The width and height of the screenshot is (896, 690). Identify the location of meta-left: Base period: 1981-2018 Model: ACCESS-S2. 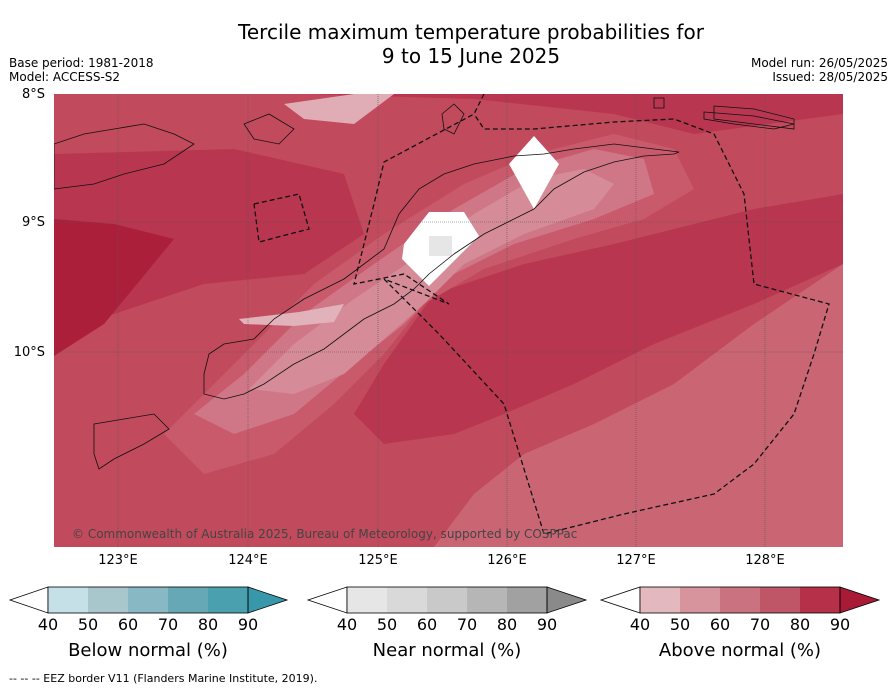
(81, 70).